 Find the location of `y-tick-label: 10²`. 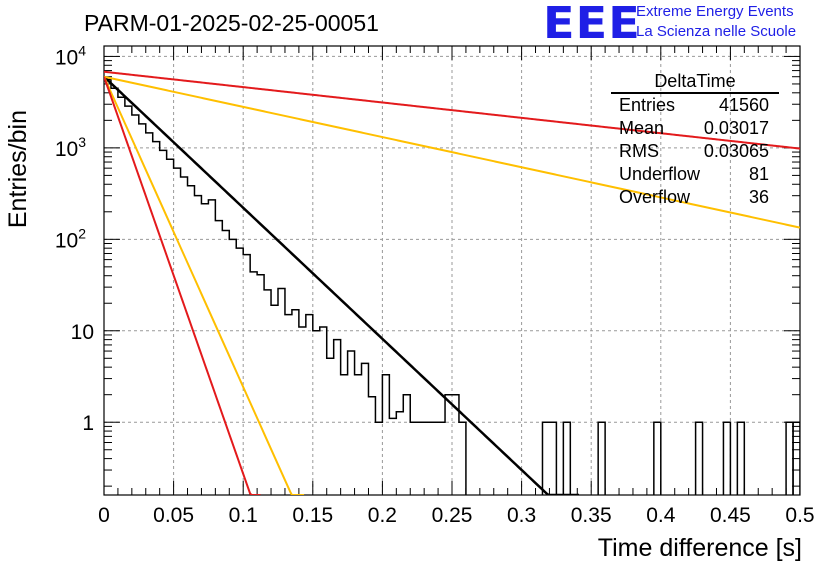

y-tick-label: 10² is located at coordinates (70, 238).